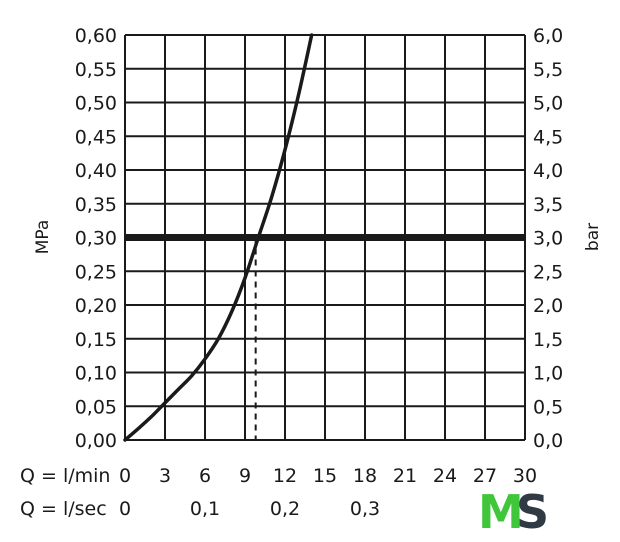 The image size is (620, 542). Describe the element at coordinates (96, 272) in the screenshot. I see `y-tick-label-left: 0,25` at that location.